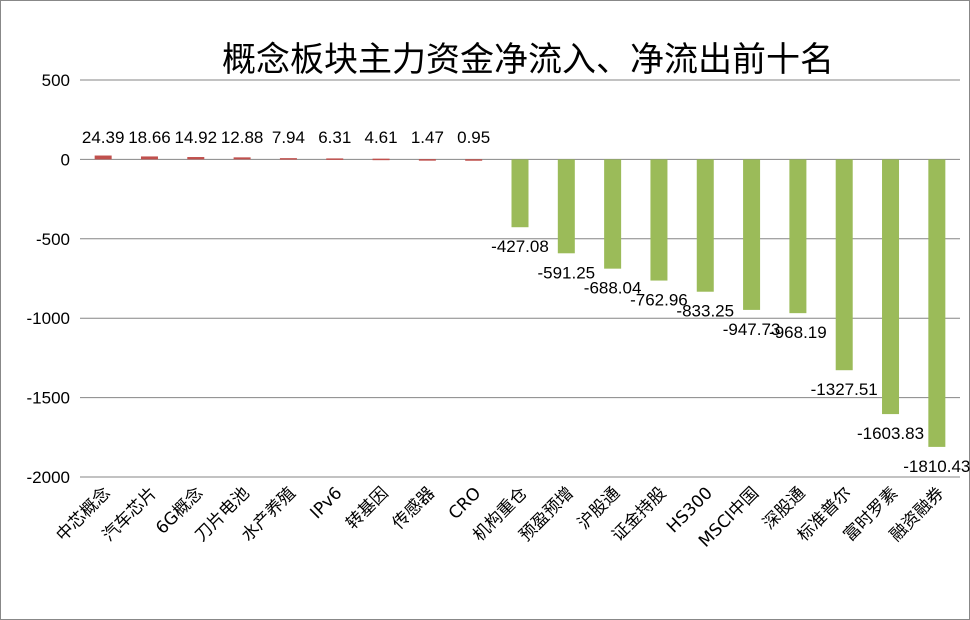  I want to click on data-label: 12.88, so click(242, 137).